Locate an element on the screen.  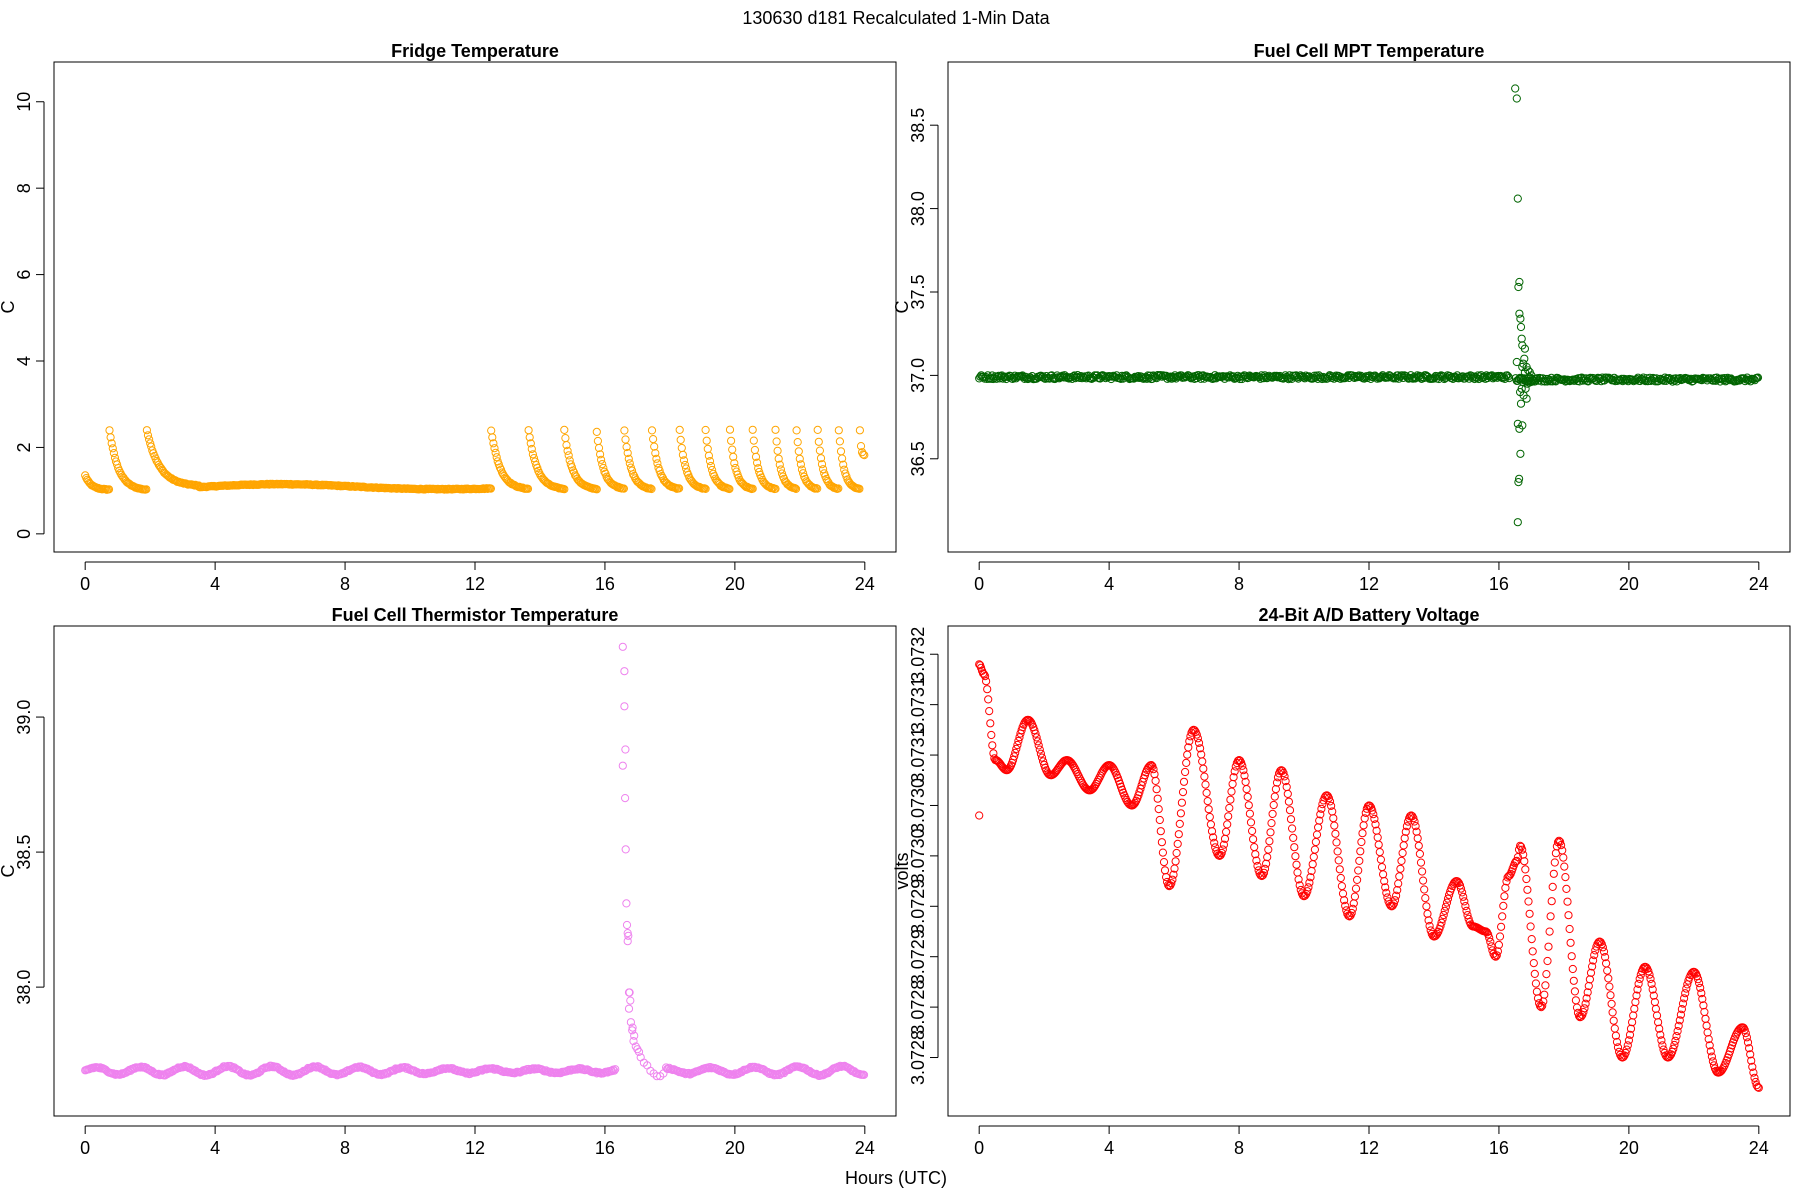
x-tick-label: 12 is located at coordinates (475, 584).